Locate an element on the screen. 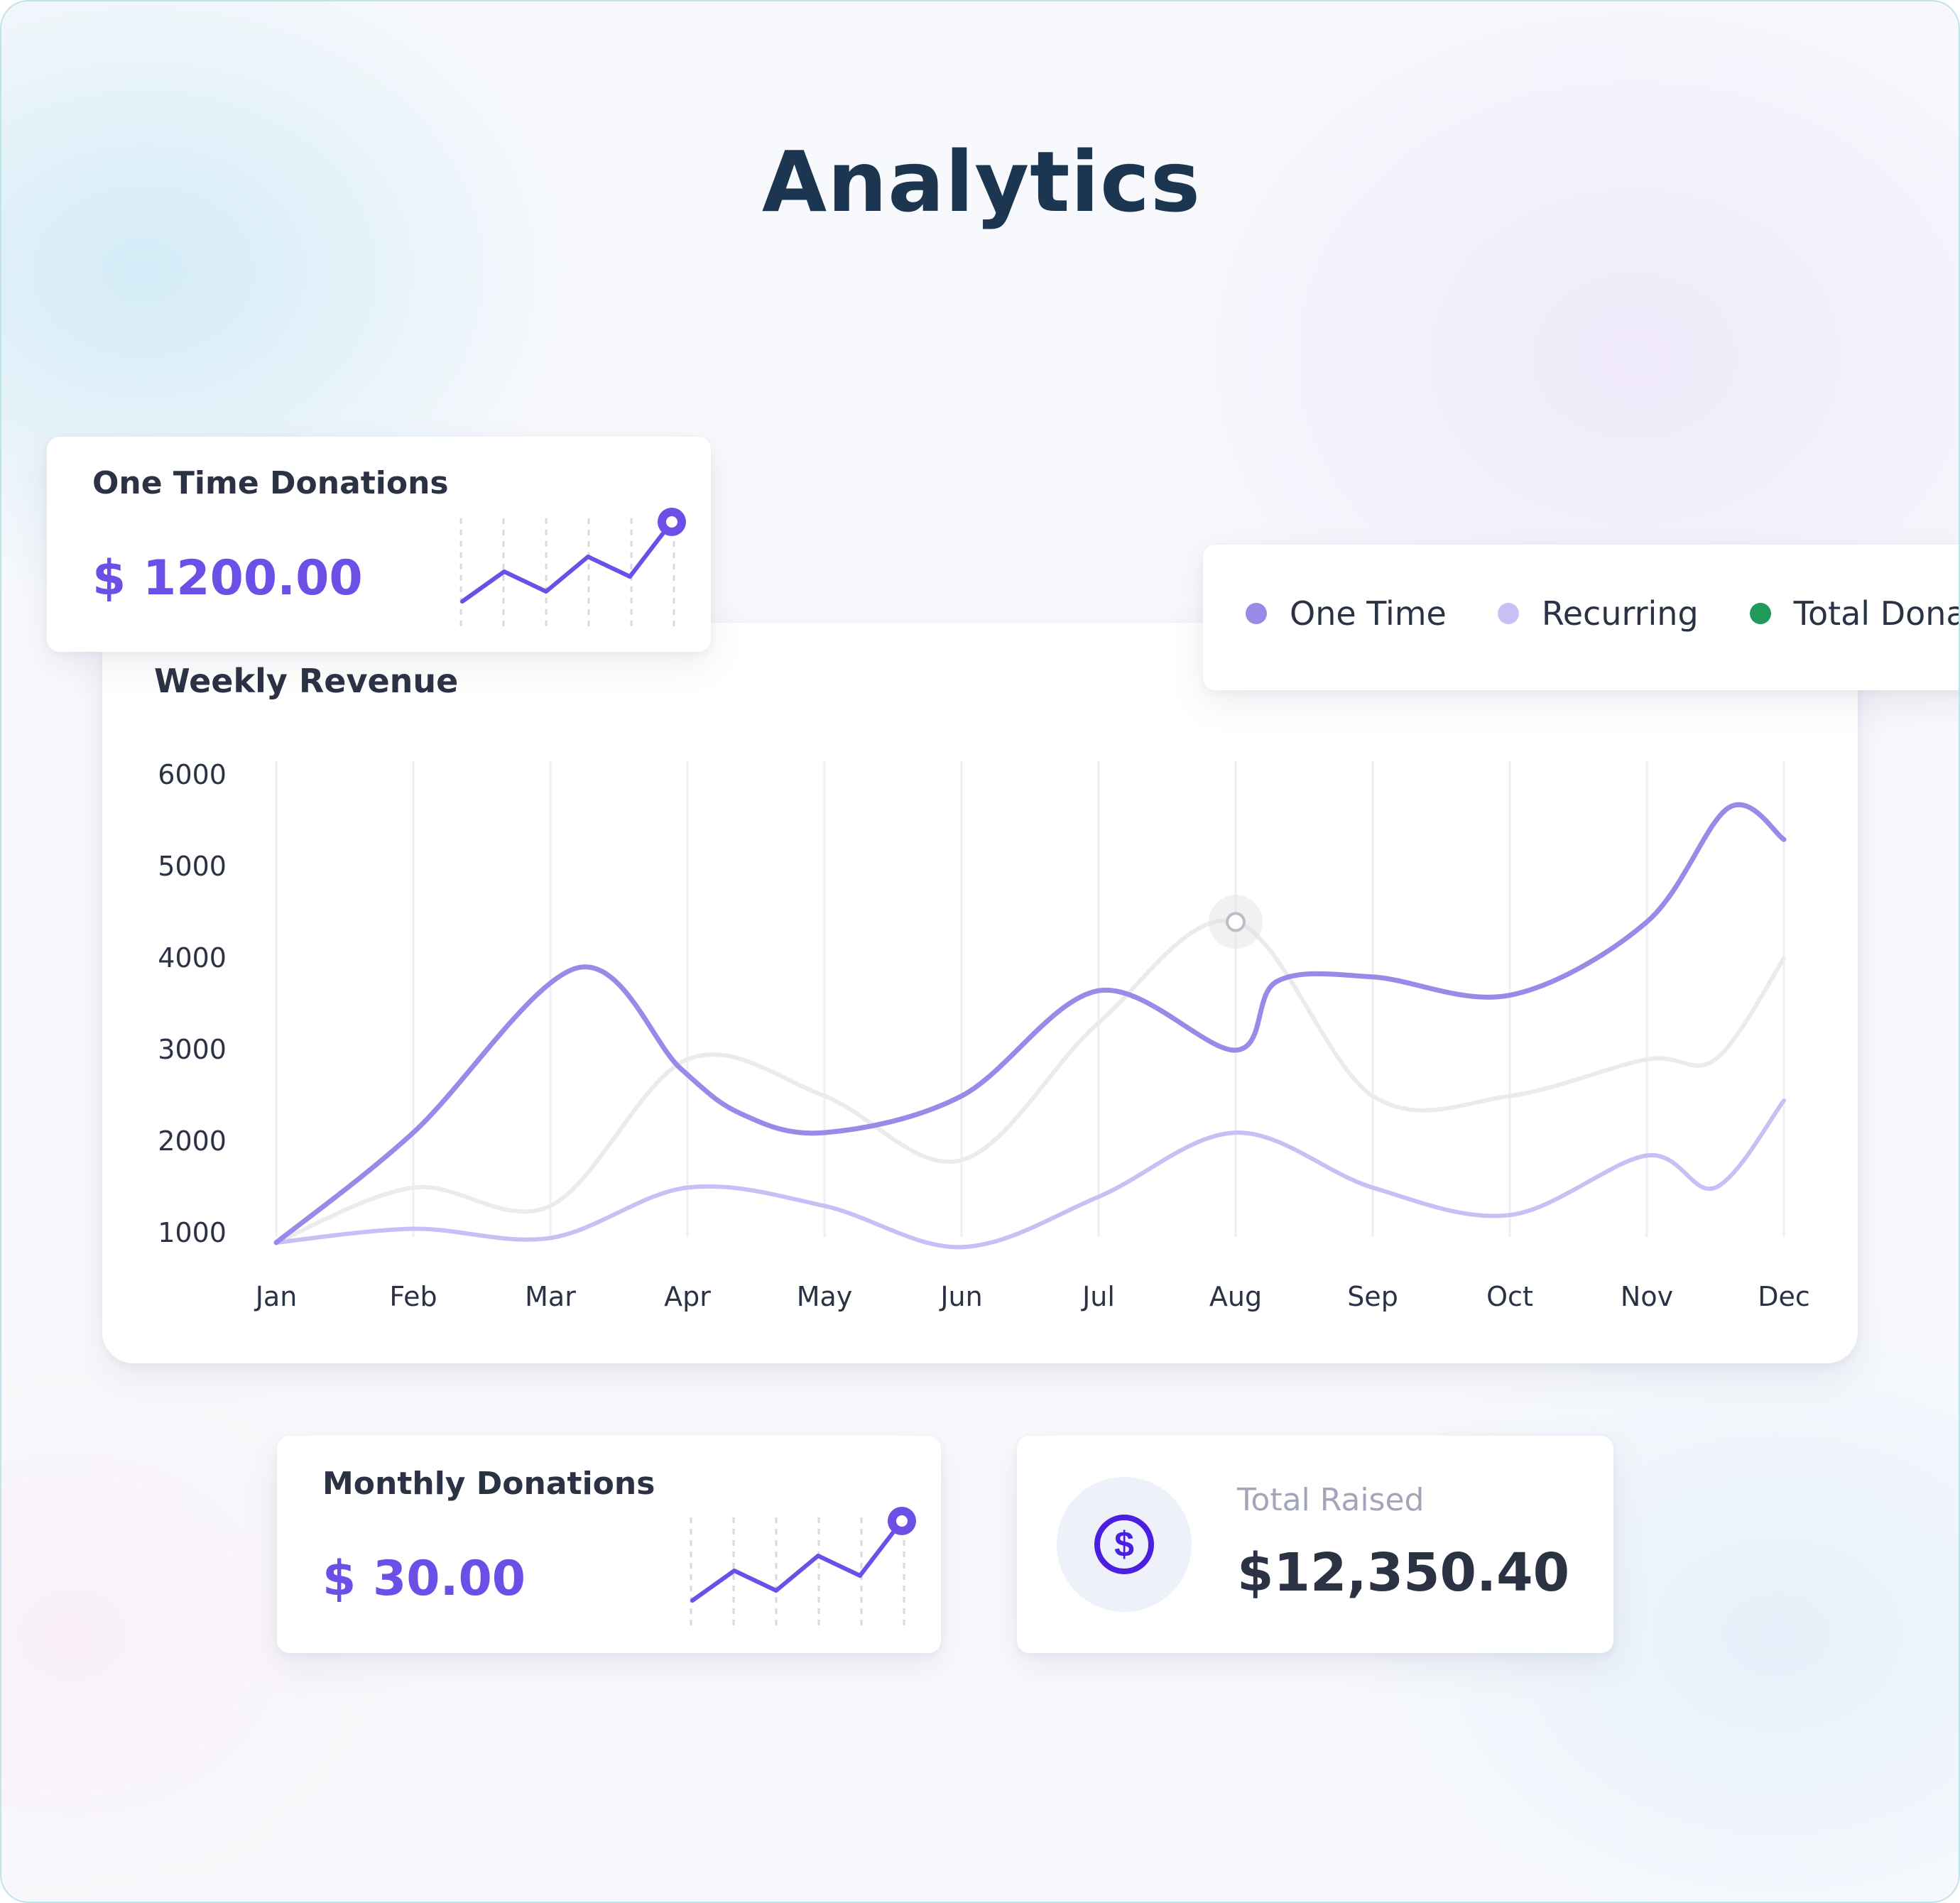 The height and width of the screenshot is (1903, 1960). x-tick-label: Dec is located at coordinates (1784, 1296).